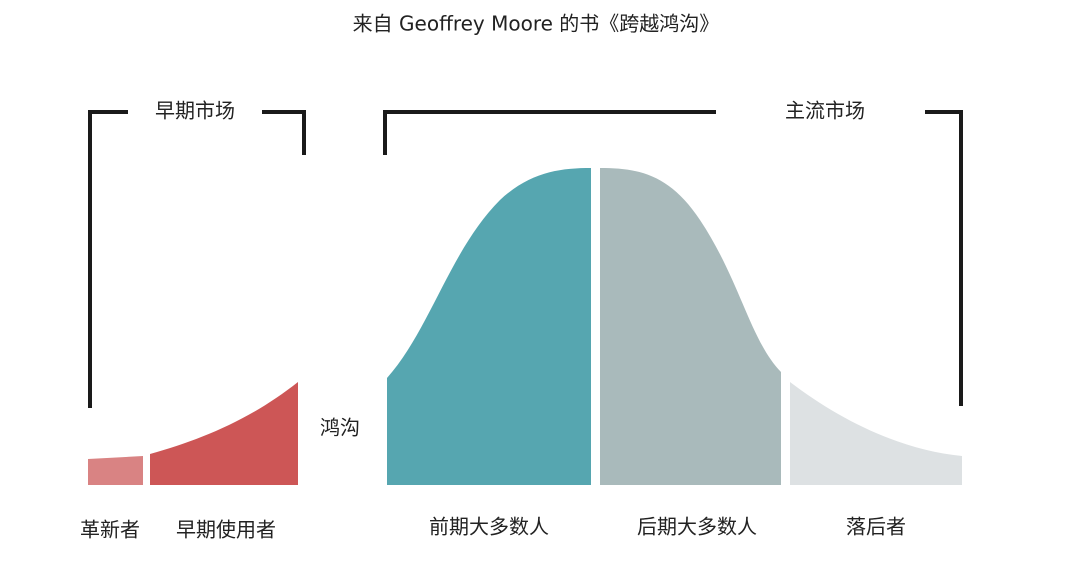 This screenshot has height=583, width=1072. What do you see at coordinates (226, 530) in the screenshot?
I see `segment-label: 早期使用者` at bounding box center [226, 530].